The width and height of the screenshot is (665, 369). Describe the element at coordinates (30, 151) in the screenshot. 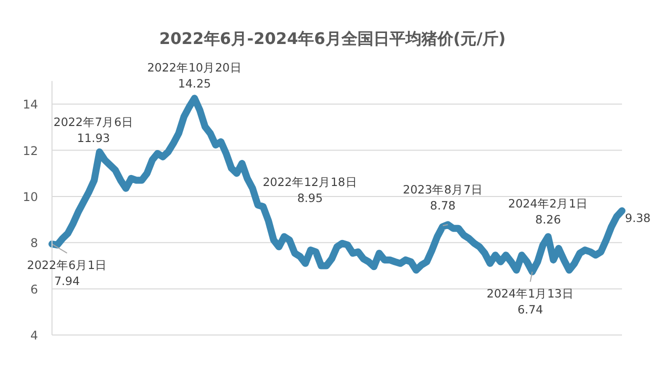

I see `y-tick-label: 12` at that location.